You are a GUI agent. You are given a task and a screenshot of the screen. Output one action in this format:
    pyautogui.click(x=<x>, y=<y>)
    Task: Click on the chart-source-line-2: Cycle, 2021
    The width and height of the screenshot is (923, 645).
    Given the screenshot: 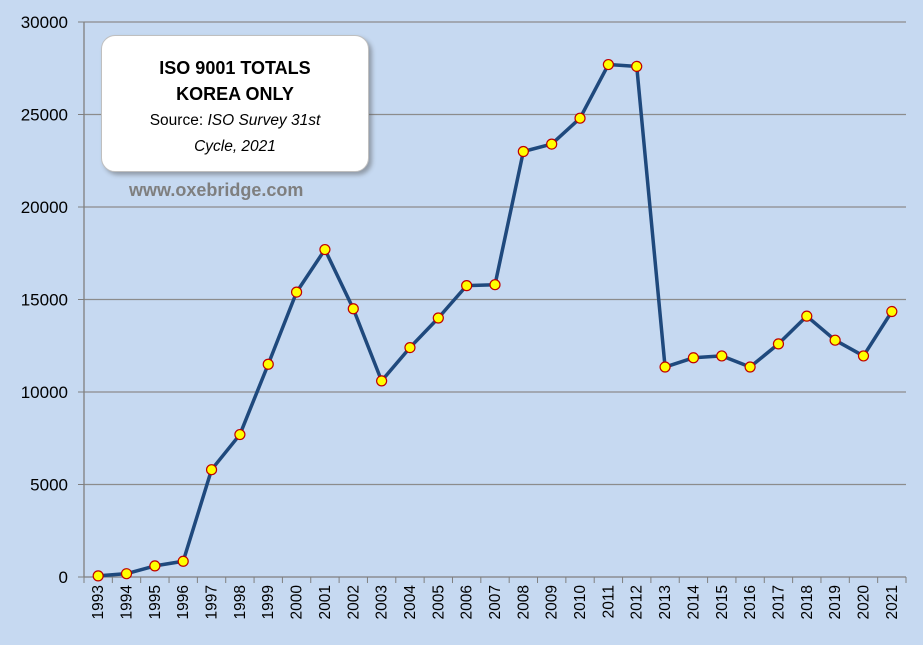 What is the action you would take?
    pyautogui.click(x=235, y=146)
    